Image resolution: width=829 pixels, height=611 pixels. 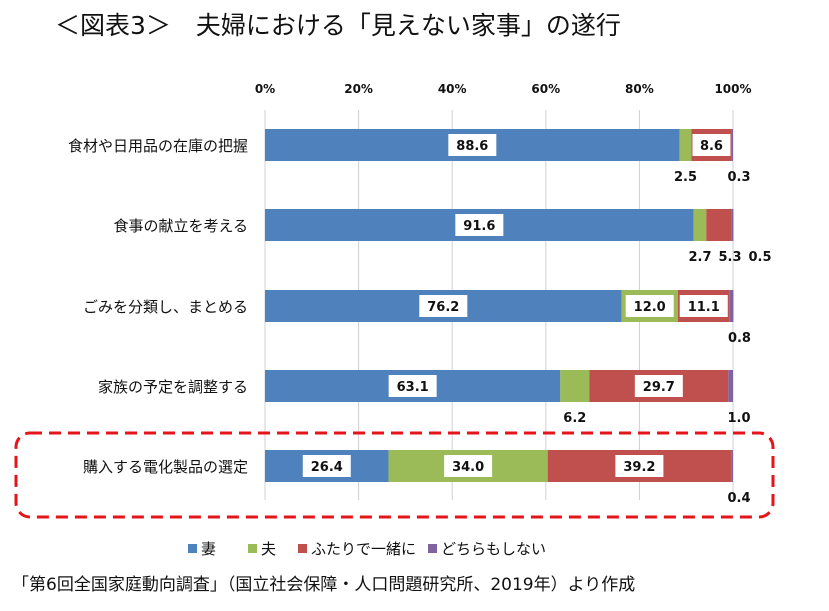 I want to click on category-label: 購入する電化製品の選定, so click(x=165, y=467).